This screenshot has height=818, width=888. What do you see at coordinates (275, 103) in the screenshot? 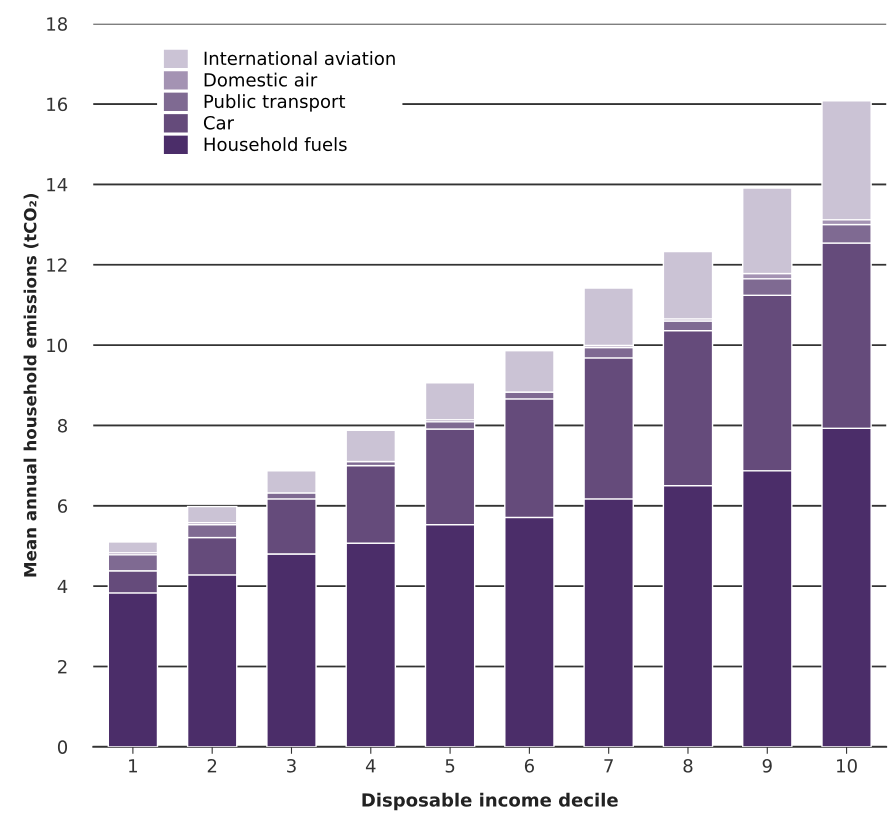
I see `legend-label: Public transport` at bounding box center [275, 103].